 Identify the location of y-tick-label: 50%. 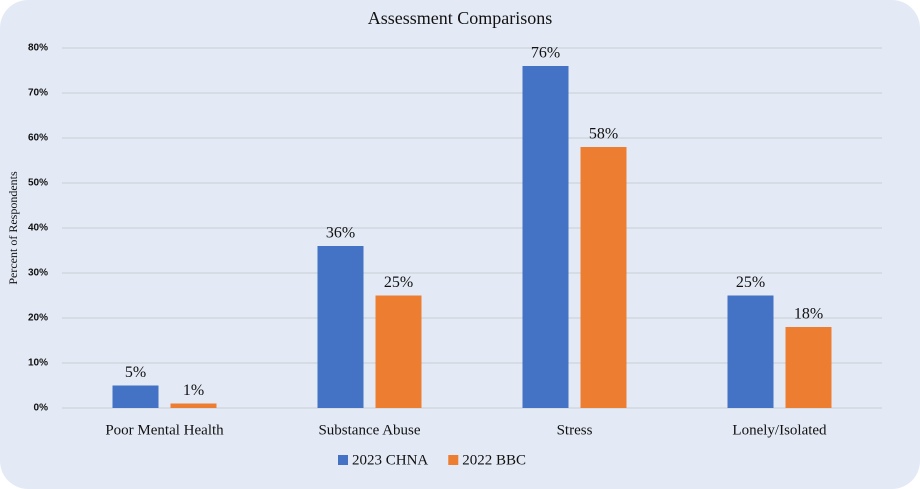
(38, 183).